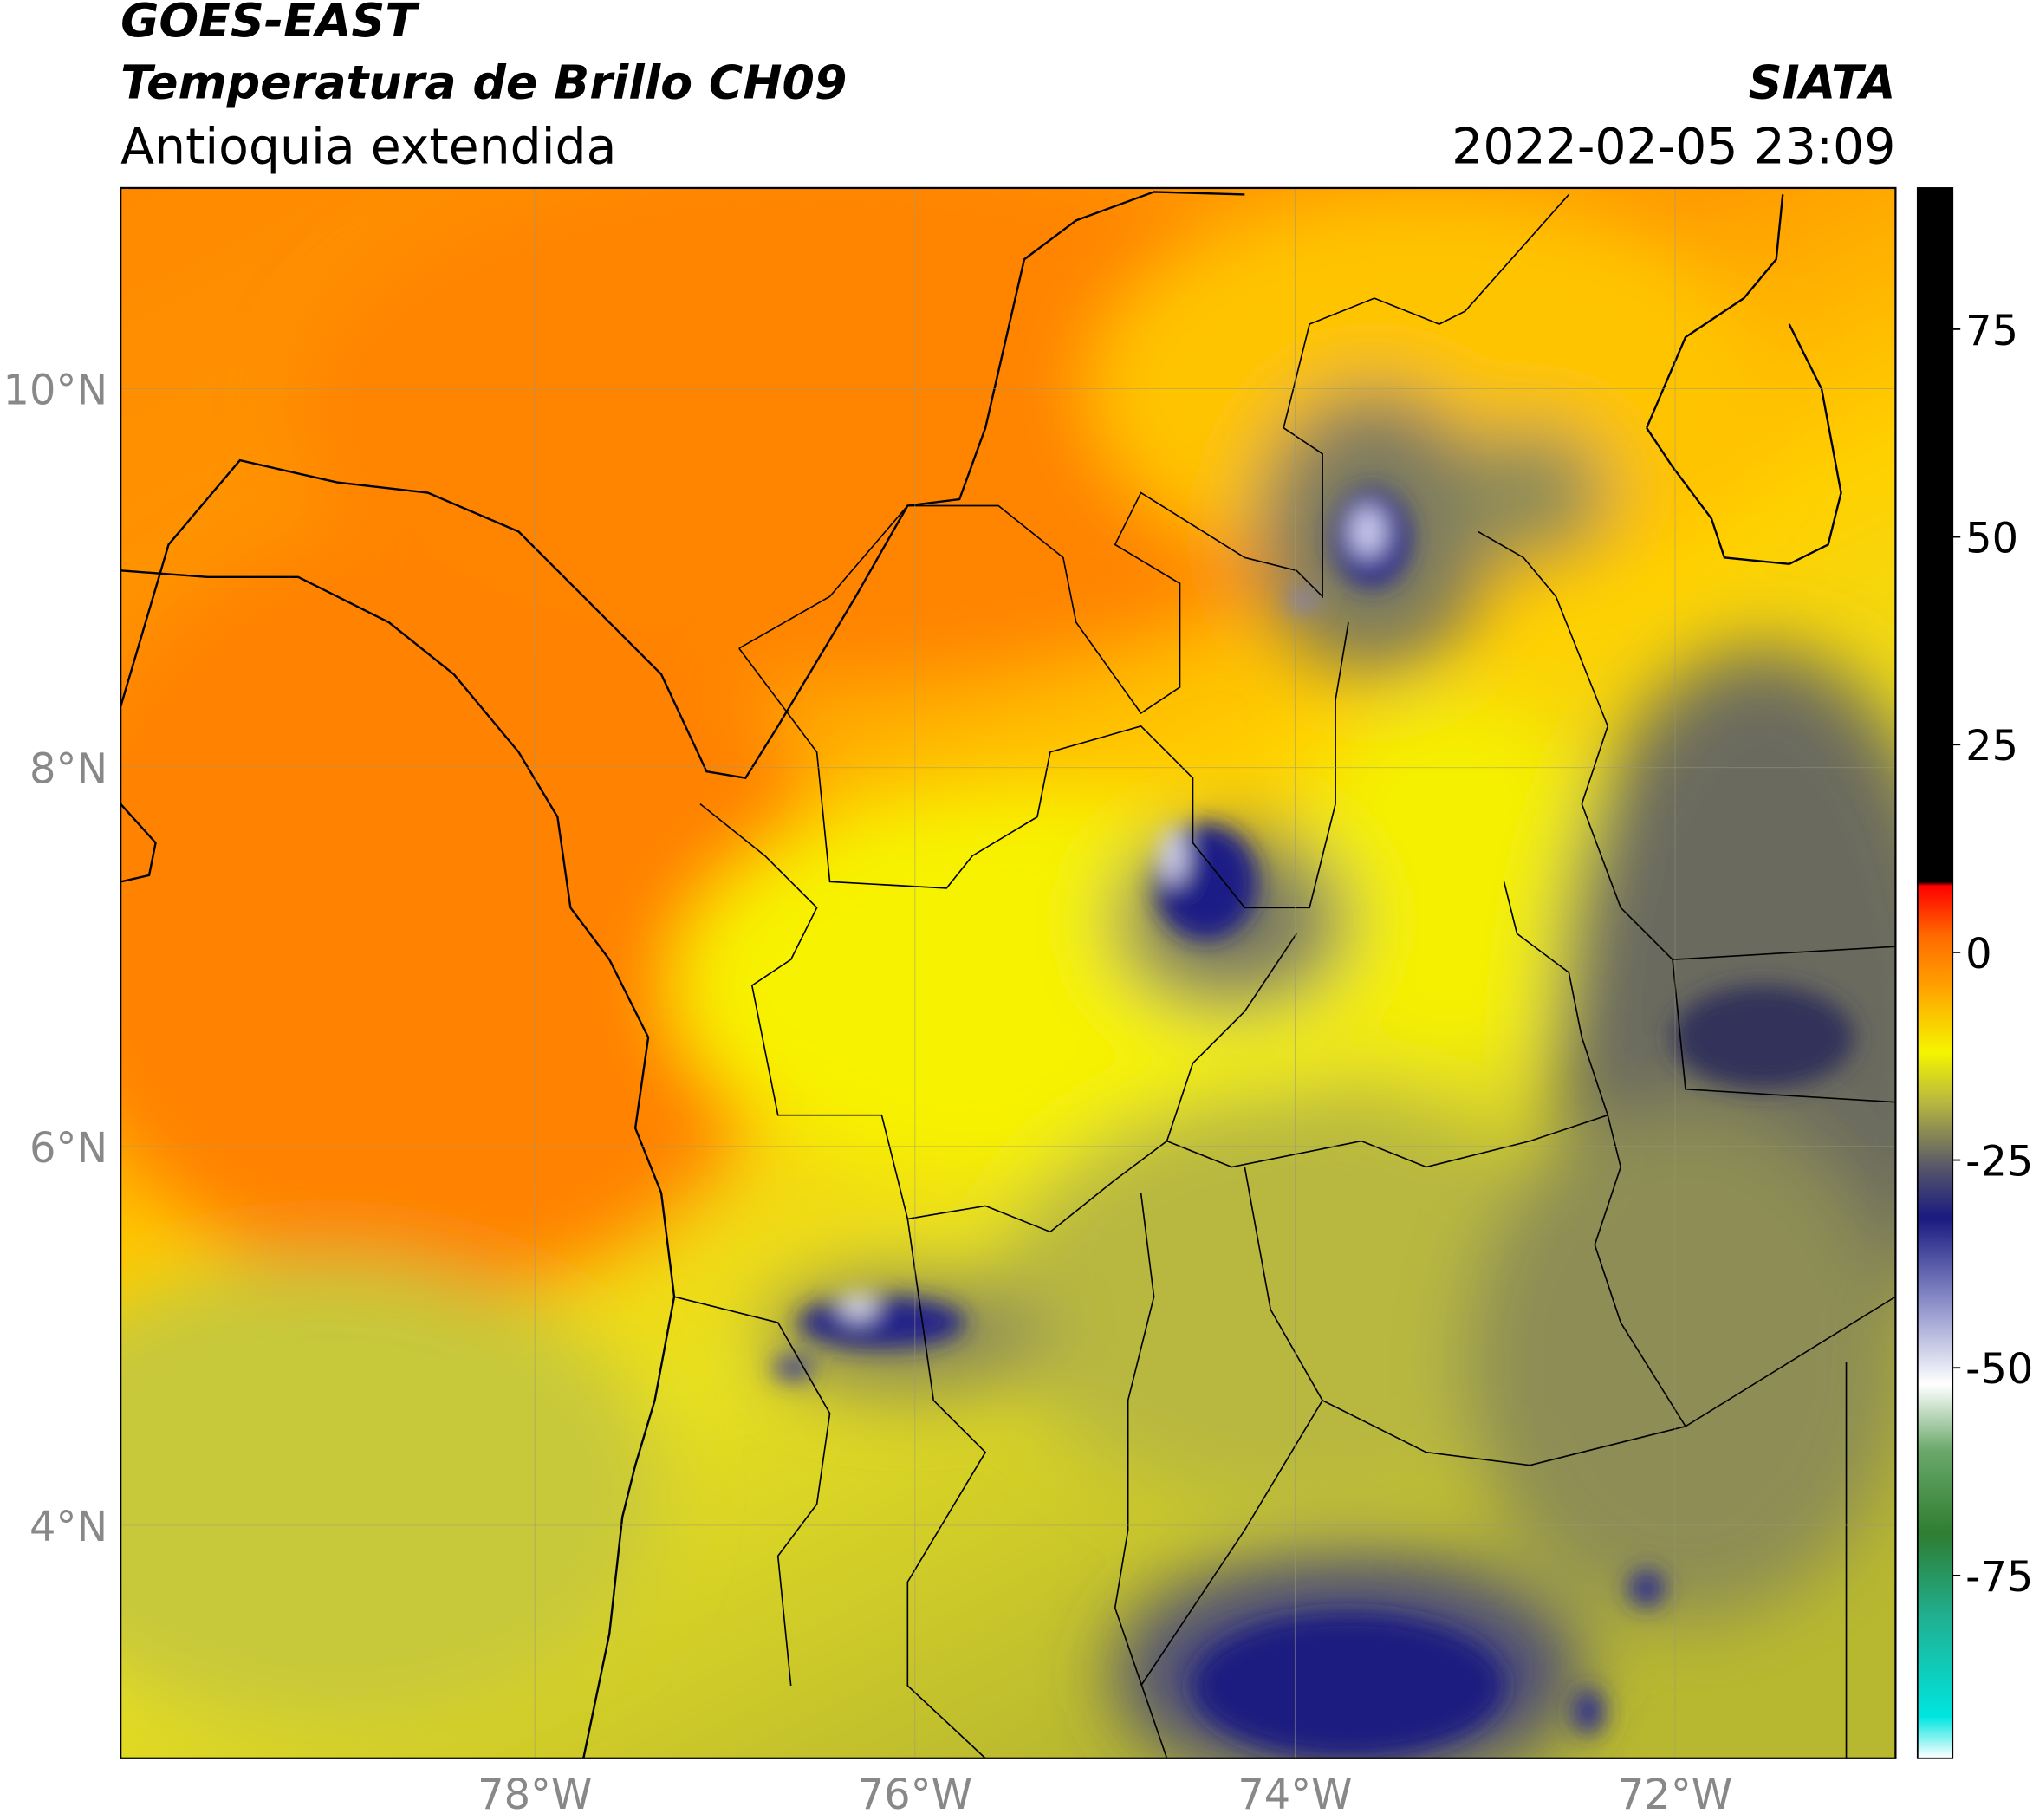  What do you see at coordinates (1991, 331) in the screenshot?
I see `colorbar-tick-label: 75` at bounding box center [1991, 331].